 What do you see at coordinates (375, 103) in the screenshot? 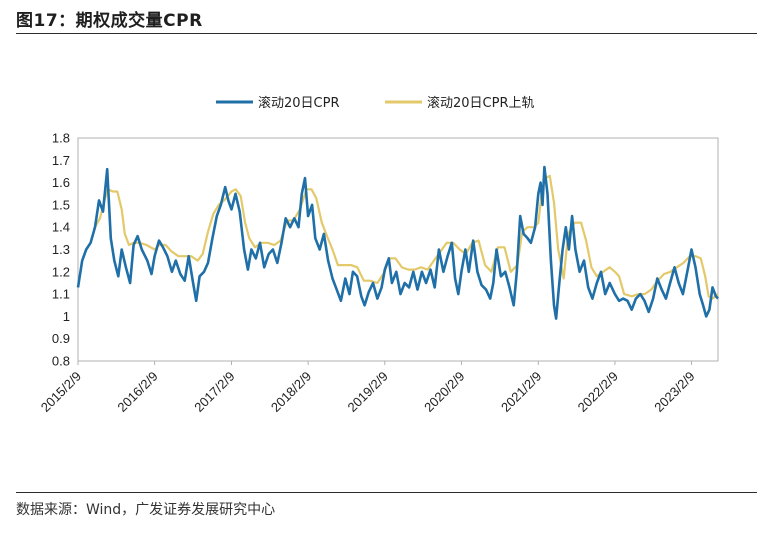
I see `chart-legend: 滚动20日CPR 滚动20日CPR上轨` at bounding box center [375, 103].